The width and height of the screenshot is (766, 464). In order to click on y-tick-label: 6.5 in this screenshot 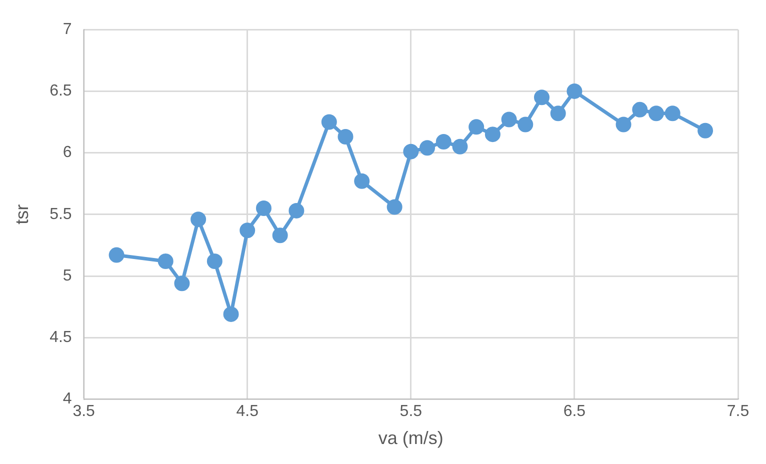, I will do `click(61, 91)`.